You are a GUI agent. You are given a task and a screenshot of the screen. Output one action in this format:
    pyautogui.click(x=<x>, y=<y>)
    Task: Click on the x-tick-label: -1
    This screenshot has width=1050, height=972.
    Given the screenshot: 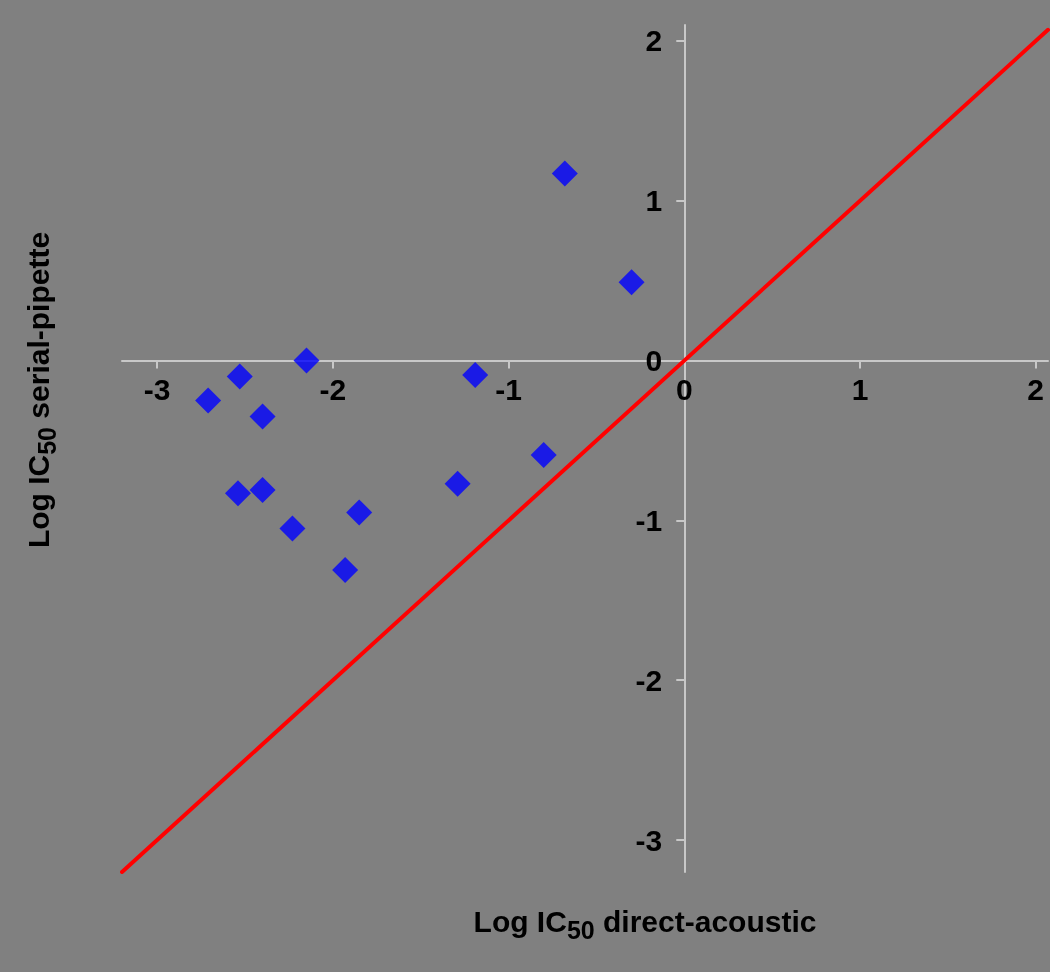 What is the action you would take?
    pyautogui.click(x=508, y=390)
    